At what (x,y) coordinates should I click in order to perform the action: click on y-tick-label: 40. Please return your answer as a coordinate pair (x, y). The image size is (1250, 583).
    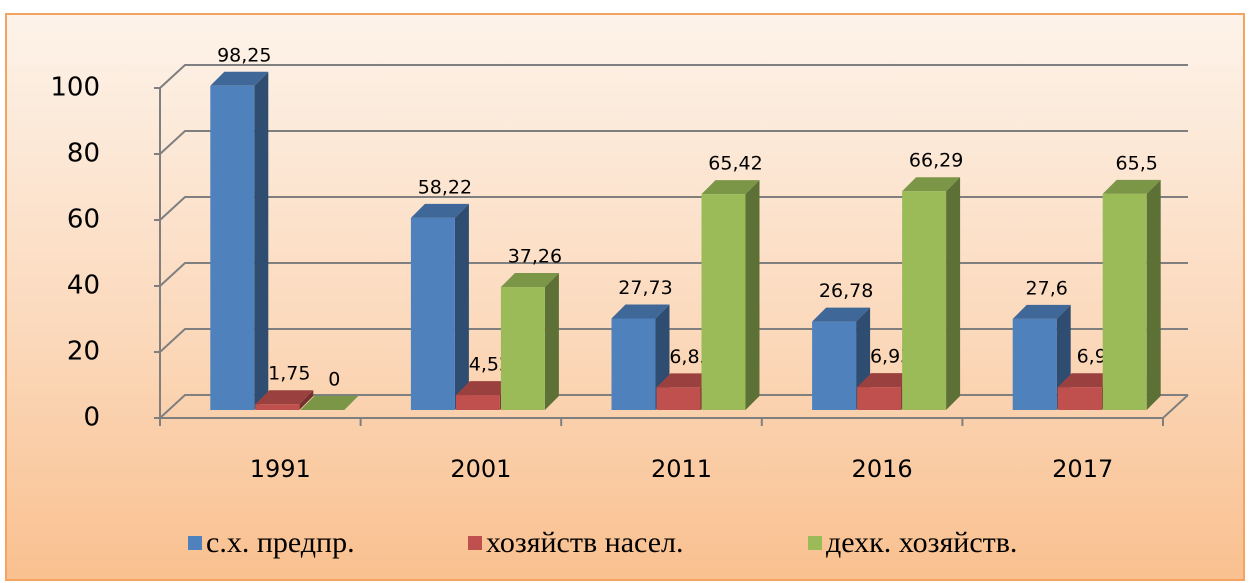
    Looking at the image, I should click on (83, 286).